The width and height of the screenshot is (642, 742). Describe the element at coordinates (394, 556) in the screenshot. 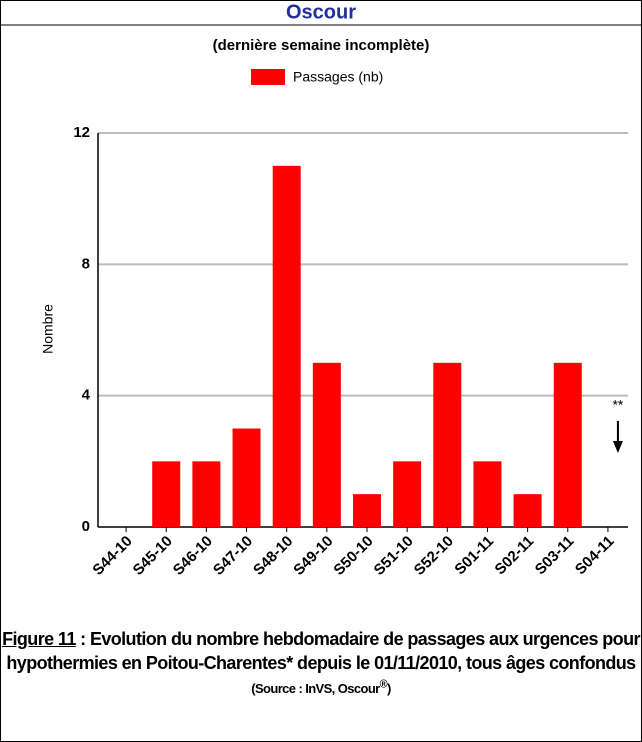

I see `x-tick-label: S51-10` at that location.